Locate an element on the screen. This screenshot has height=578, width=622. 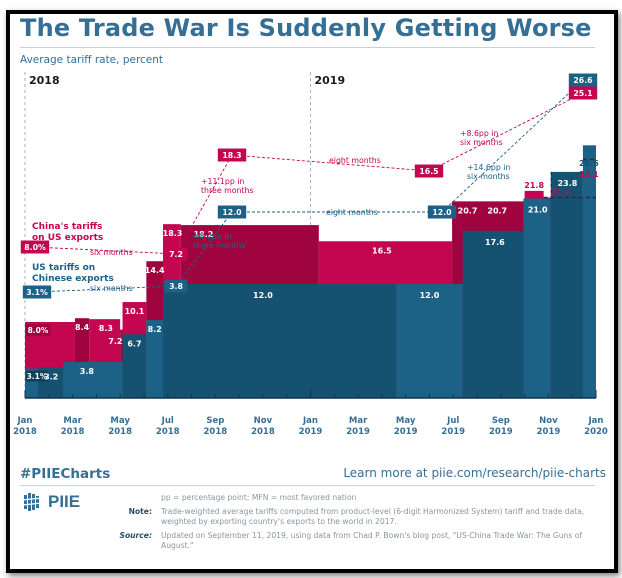
us-segment-label: +14.6pp in is located at coordinates (488, 167).